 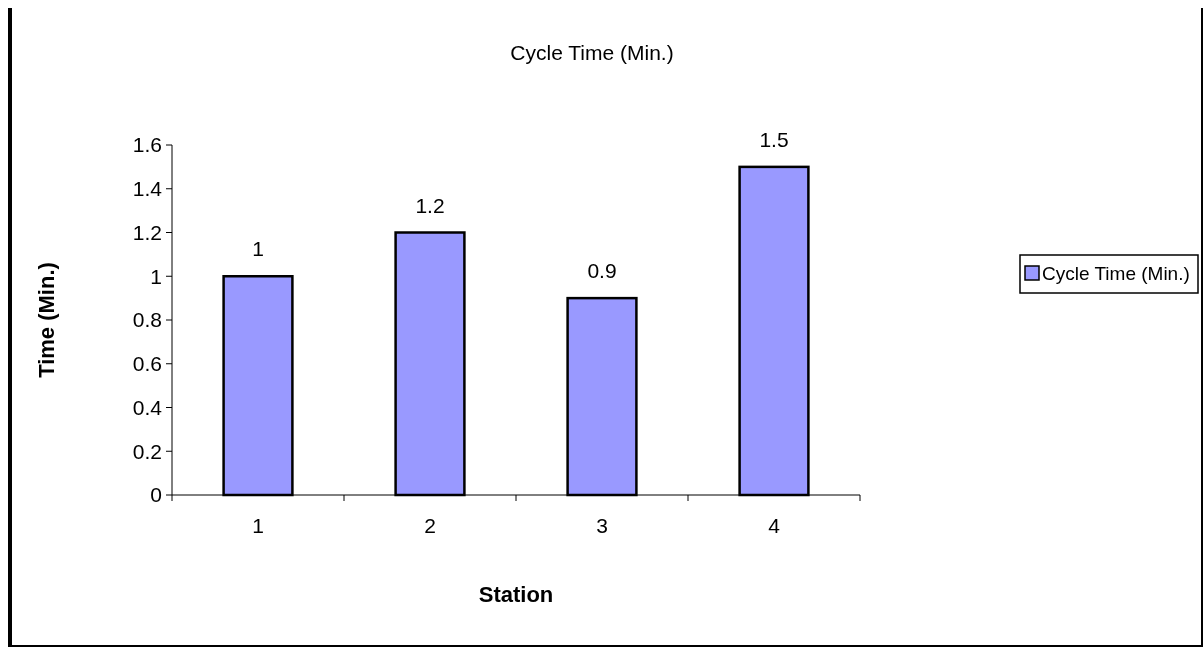 I want to click on y-tick-label: 0.8, so click(x=147, y=320).